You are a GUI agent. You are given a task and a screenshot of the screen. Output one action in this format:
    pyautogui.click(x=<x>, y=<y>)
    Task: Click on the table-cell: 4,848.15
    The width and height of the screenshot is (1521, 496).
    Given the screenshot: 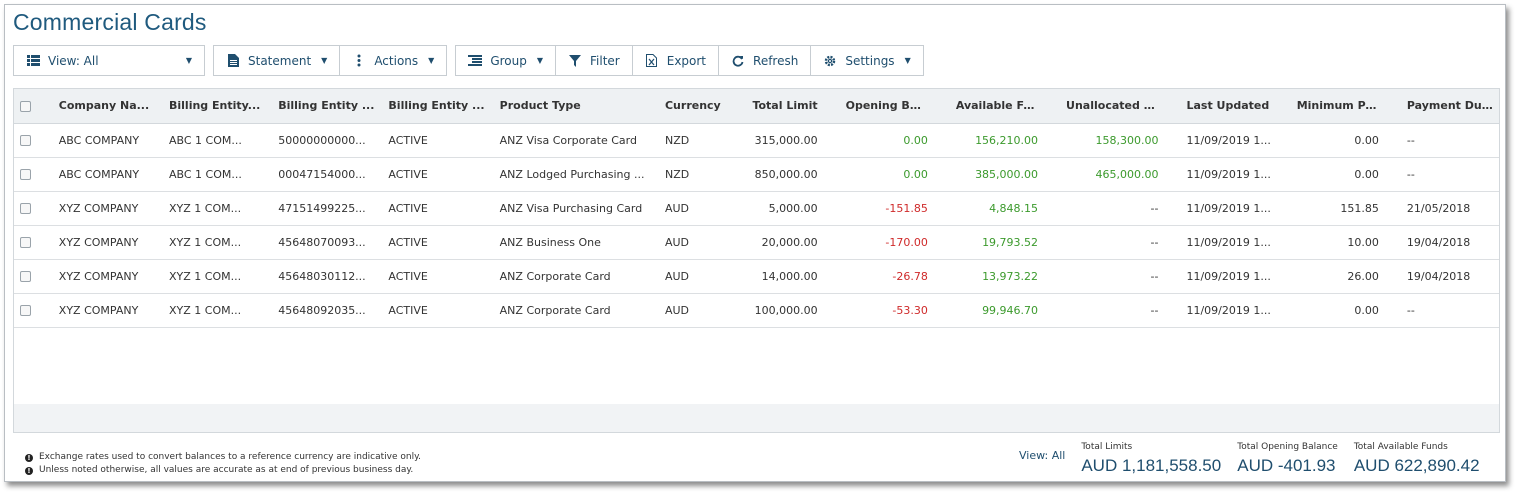 What is the action you would take?
    pyautogui.click(x=1014, y=208)
    